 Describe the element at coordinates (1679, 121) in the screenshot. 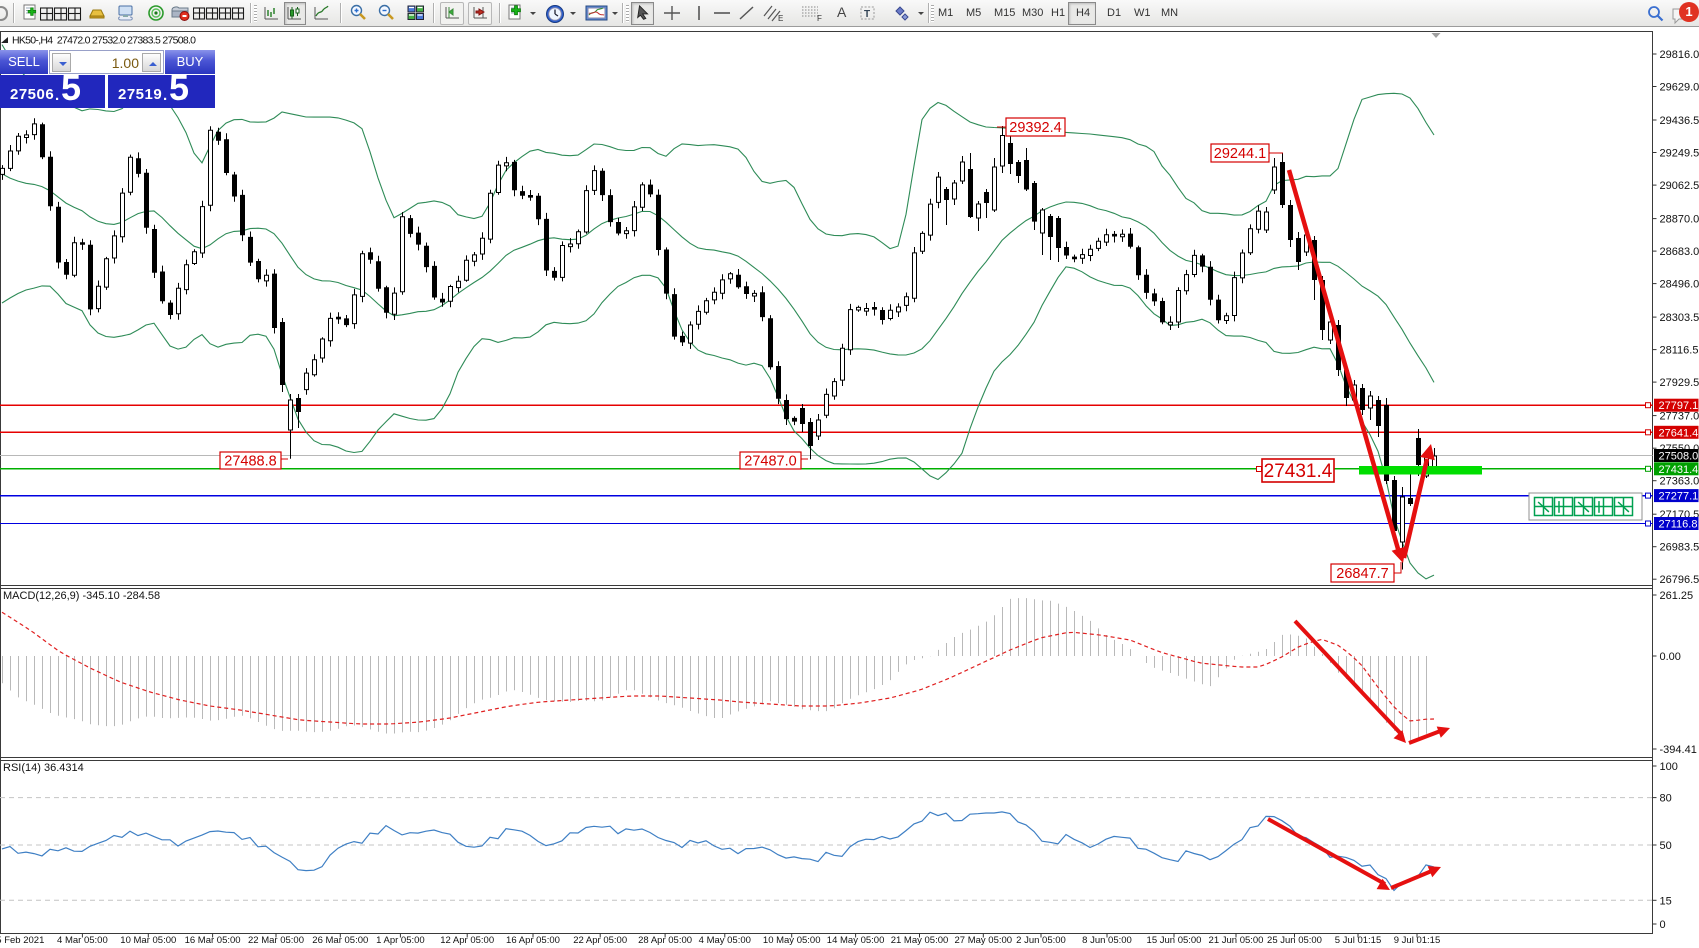

I see `svg-text: 29436.5` at that location.